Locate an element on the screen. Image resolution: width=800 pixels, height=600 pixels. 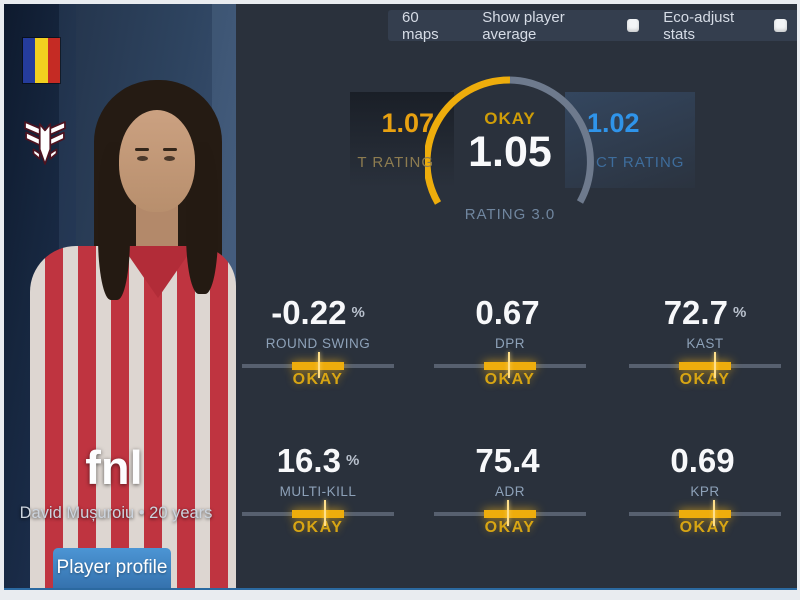
stat-value: 0.67 is located at coordinates (509, 312).